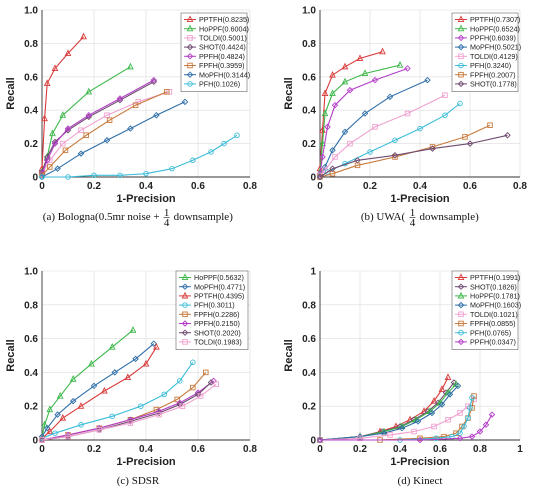 The height and width of the screenshot is (493, 550). What do you see at coordinates (214, 52) in the screenshot?
I see `legend-box` at bounding box center [214, 52].